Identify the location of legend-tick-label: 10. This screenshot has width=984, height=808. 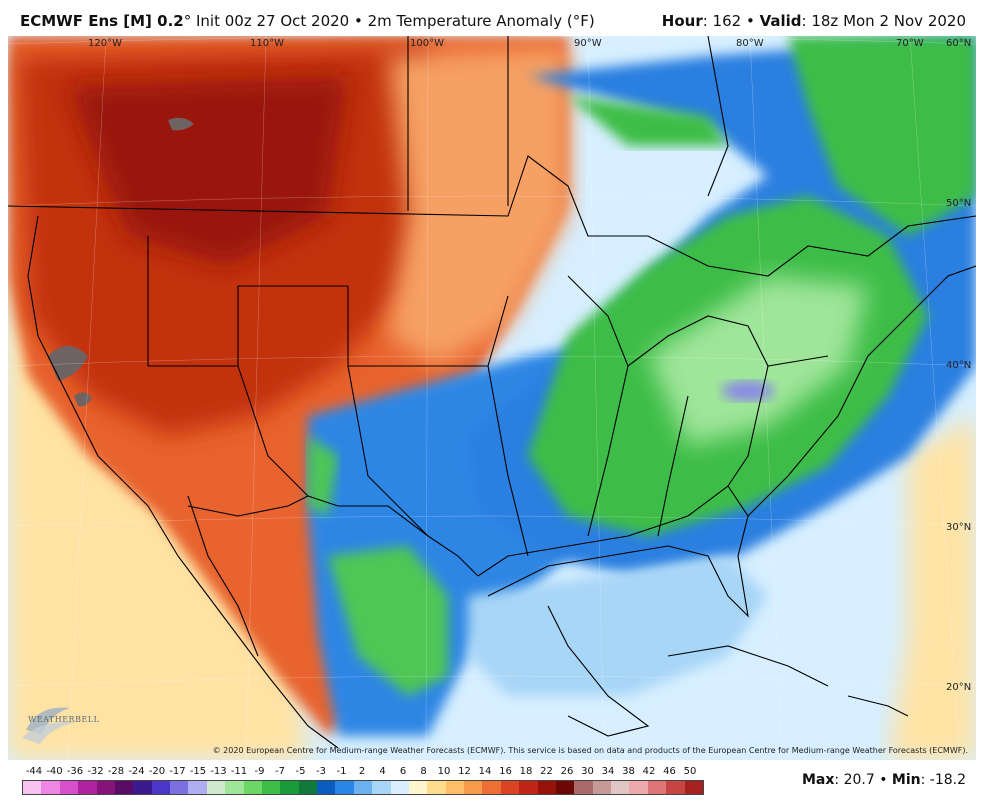
(444, 771).